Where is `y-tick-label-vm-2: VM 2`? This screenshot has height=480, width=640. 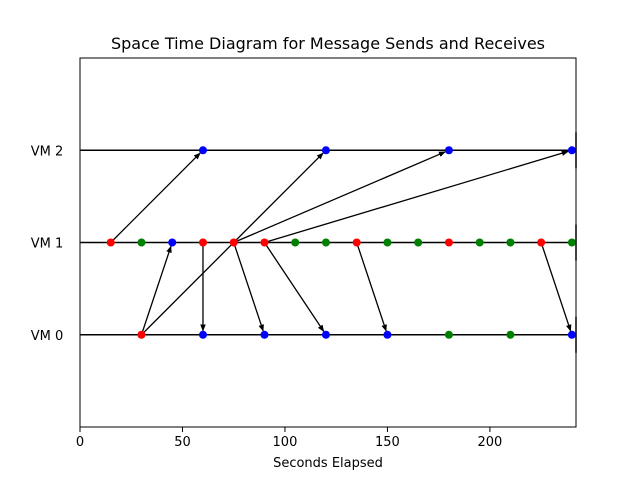 y-tick-label-vm-2: VM 2 is located at coordinates (47, 151).